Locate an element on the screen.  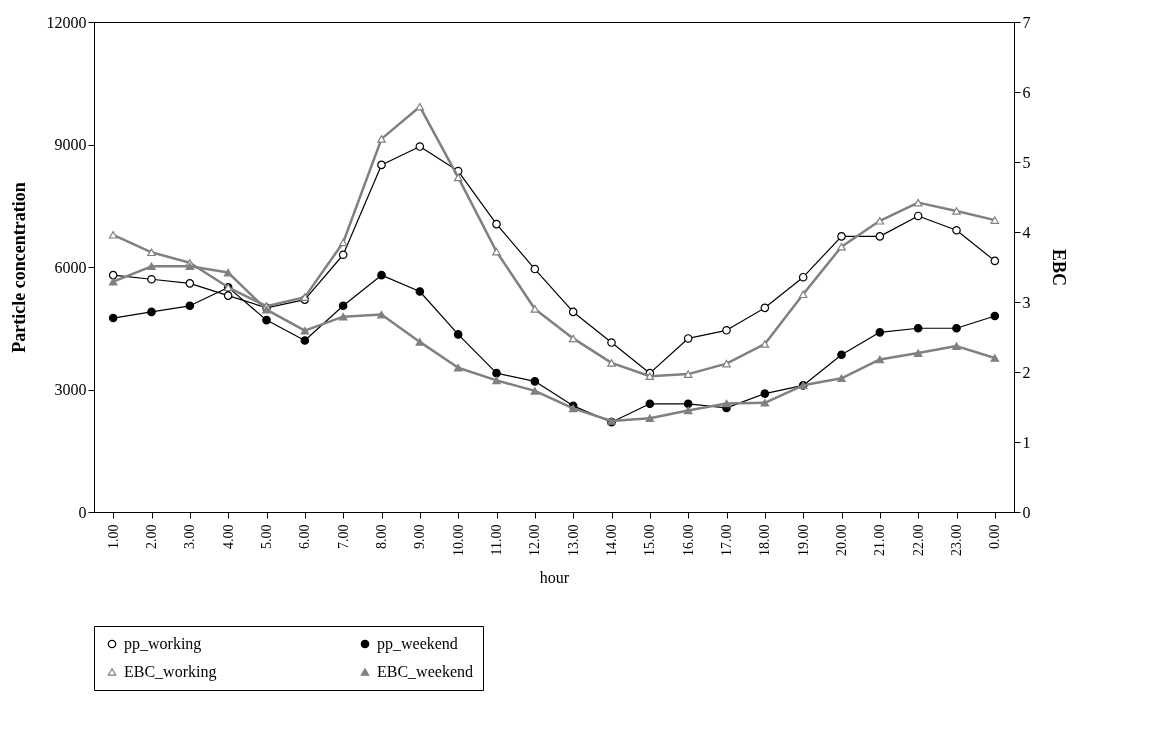
y2-tick-label: 2 is located at coordinates (1026, 372).